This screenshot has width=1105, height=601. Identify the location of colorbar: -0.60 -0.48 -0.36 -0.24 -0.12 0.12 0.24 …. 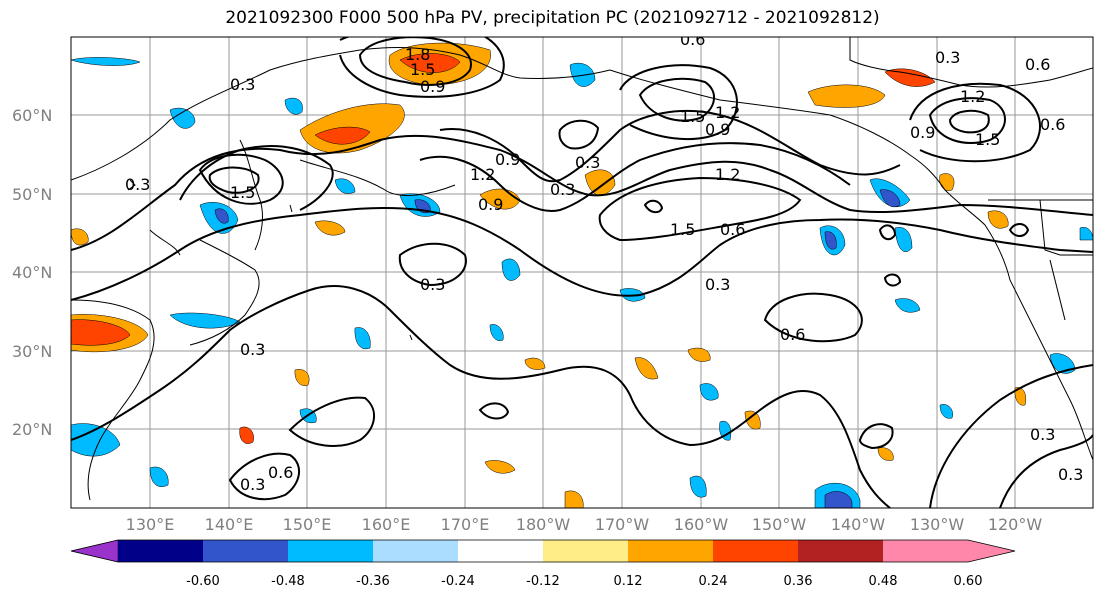
(543, 564).